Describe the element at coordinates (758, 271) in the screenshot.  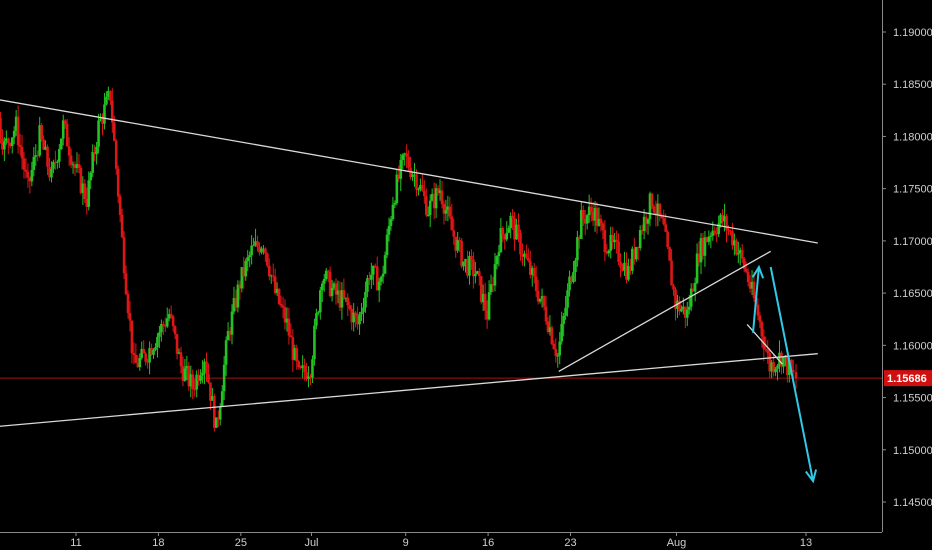
I see `arrow-head` at that location.